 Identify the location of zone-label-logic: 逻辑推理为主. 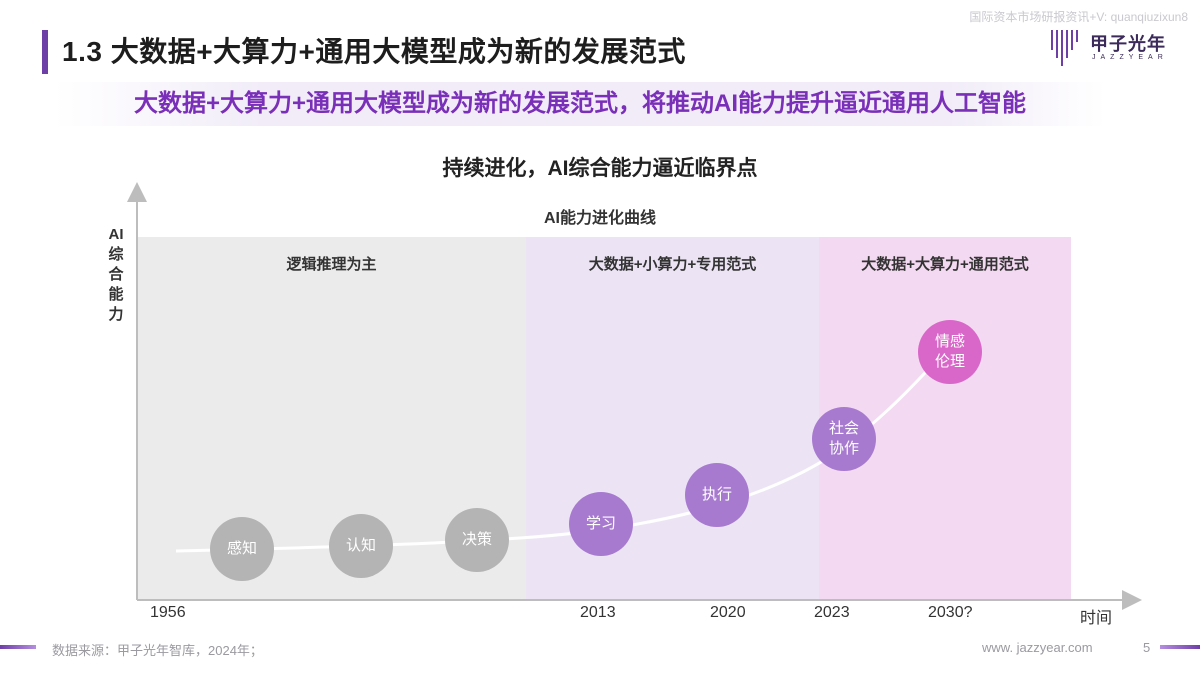
(331, 264).